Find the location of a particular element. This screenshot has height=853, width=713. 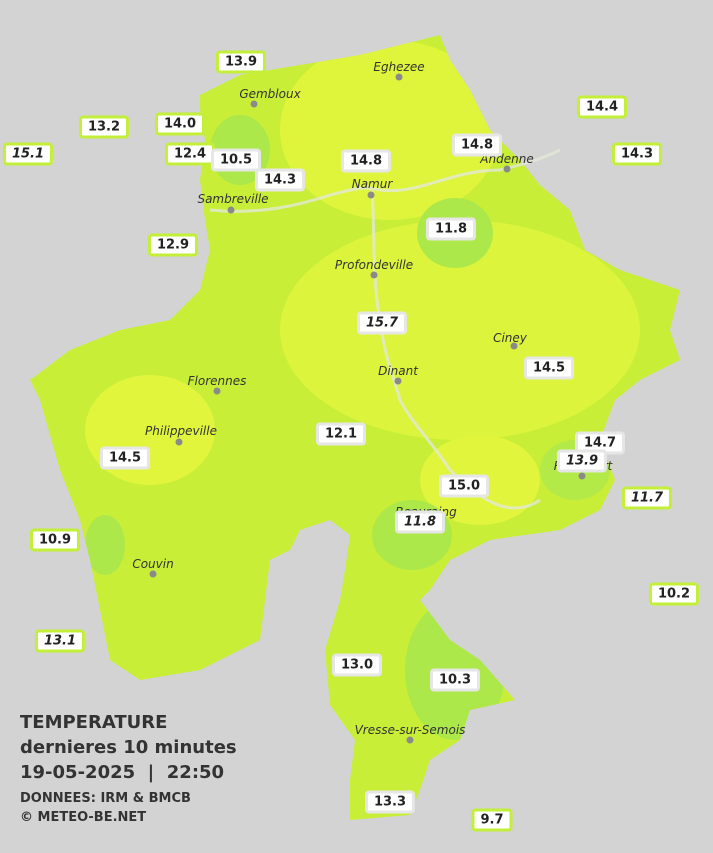

station-value: 15.0 is located at coordinates (464, 486).